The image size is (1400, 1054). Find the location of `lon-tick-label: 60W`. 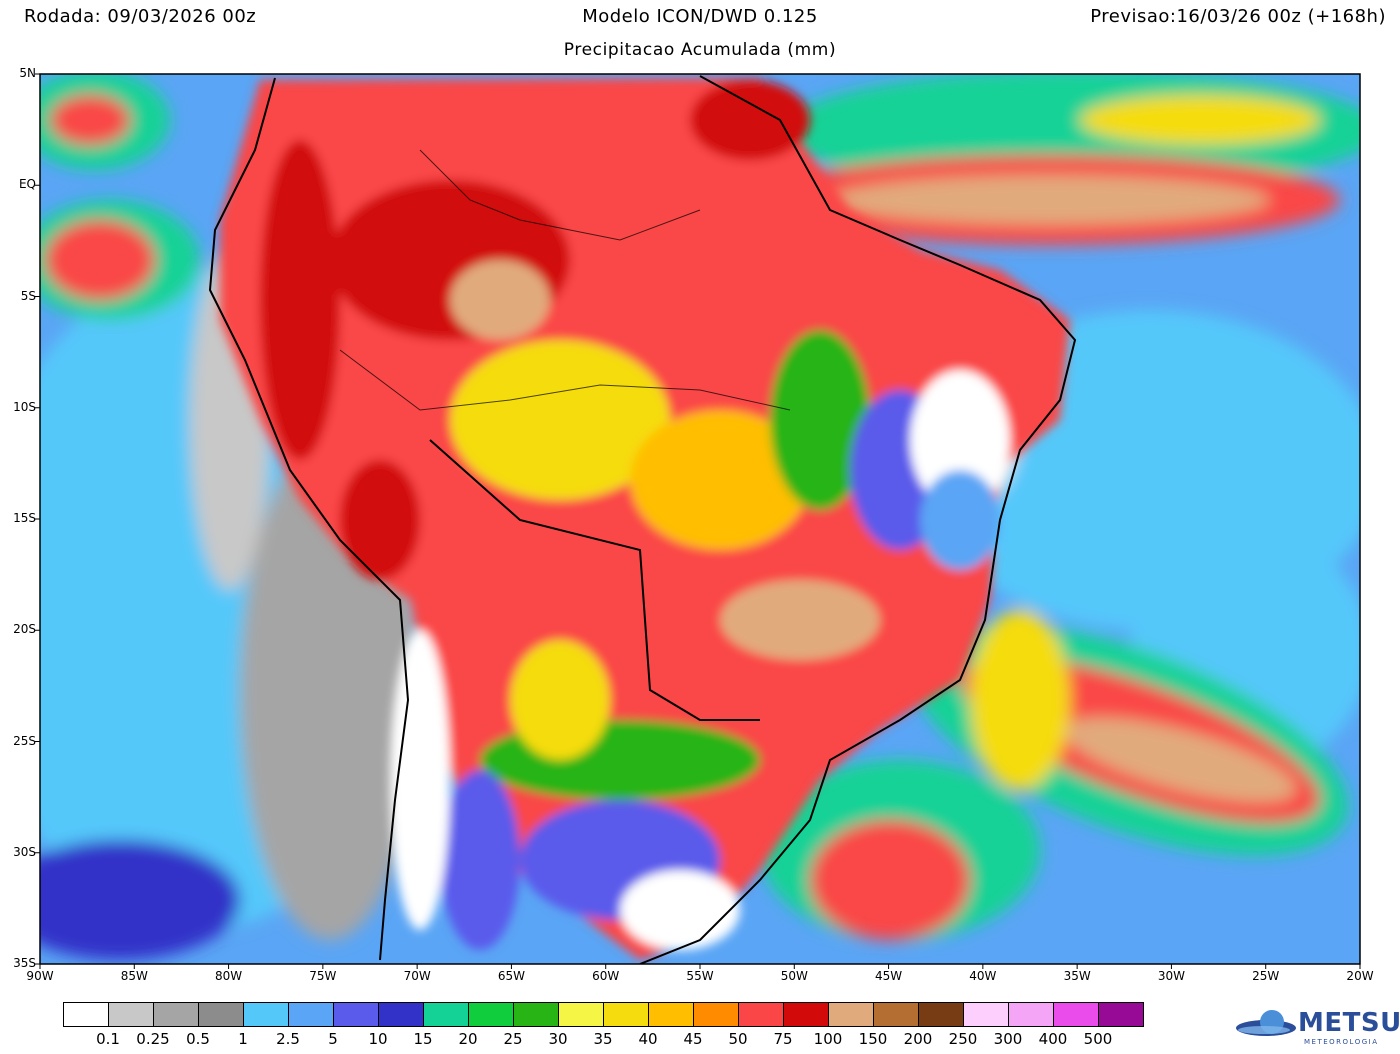

lon-tick-label: 60W is located at coordinates (606, 976).